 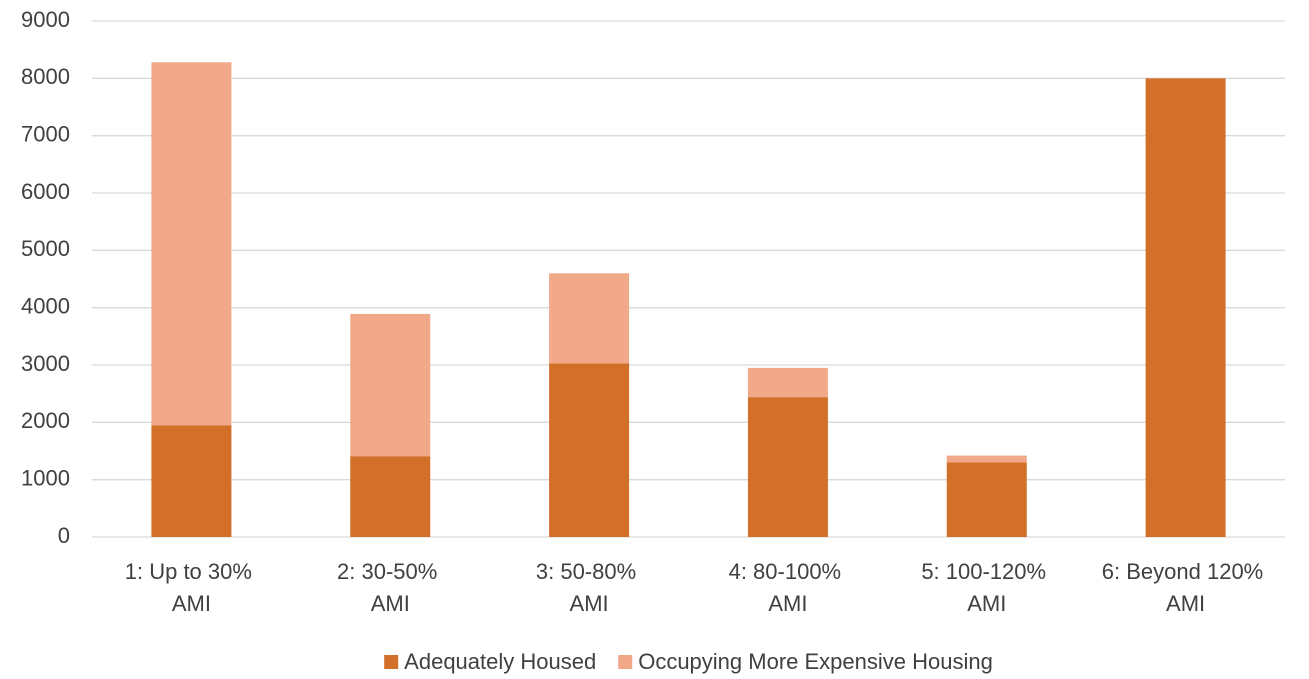 I want to click on y-tick-label: 4000, so click(x=45, y=305).